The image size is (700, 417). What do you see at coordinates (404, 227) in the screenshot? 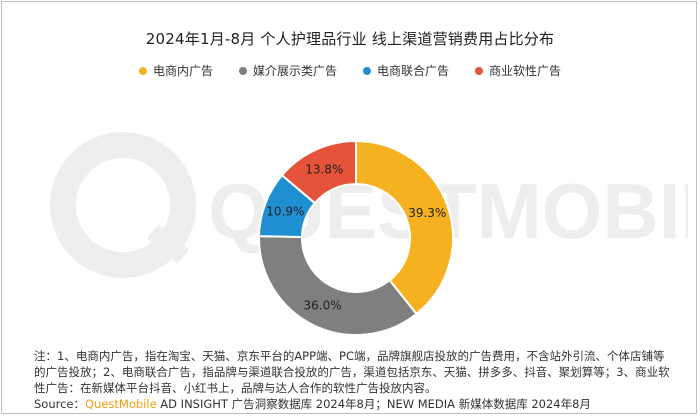
I see `slice-ecommerce-ad` at bounding box center [404, 227].